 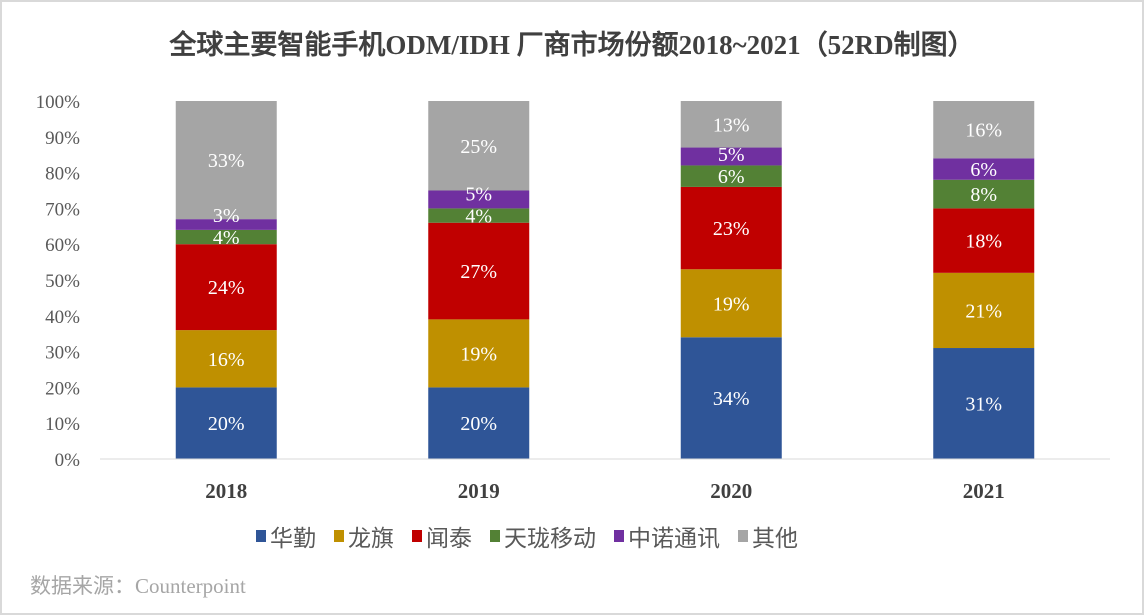 I want to click on y-tick-label: 40%, so click(x=62, y=317).